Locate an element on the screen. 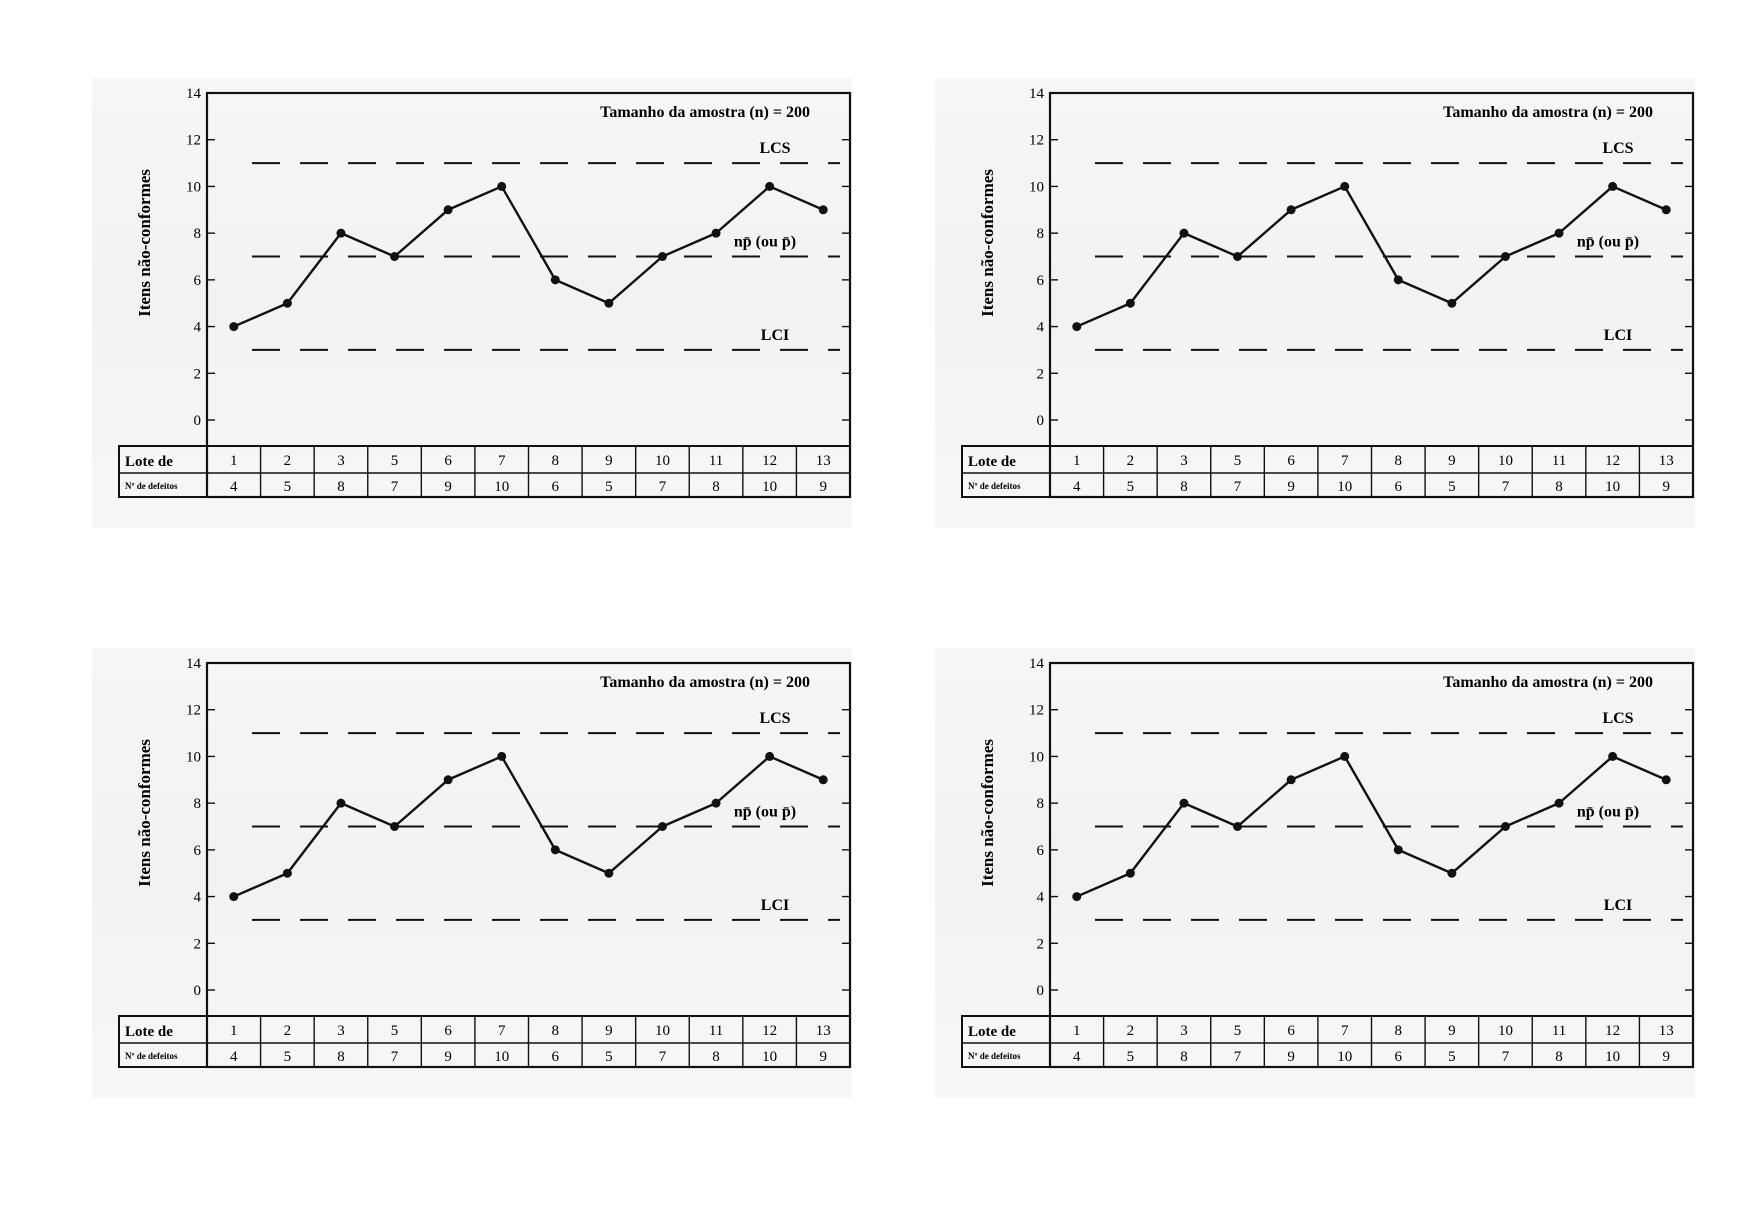 This screenshot has height=1228, width=1737. table-lot-cell: 5 is located at coordinates (1238, 461).